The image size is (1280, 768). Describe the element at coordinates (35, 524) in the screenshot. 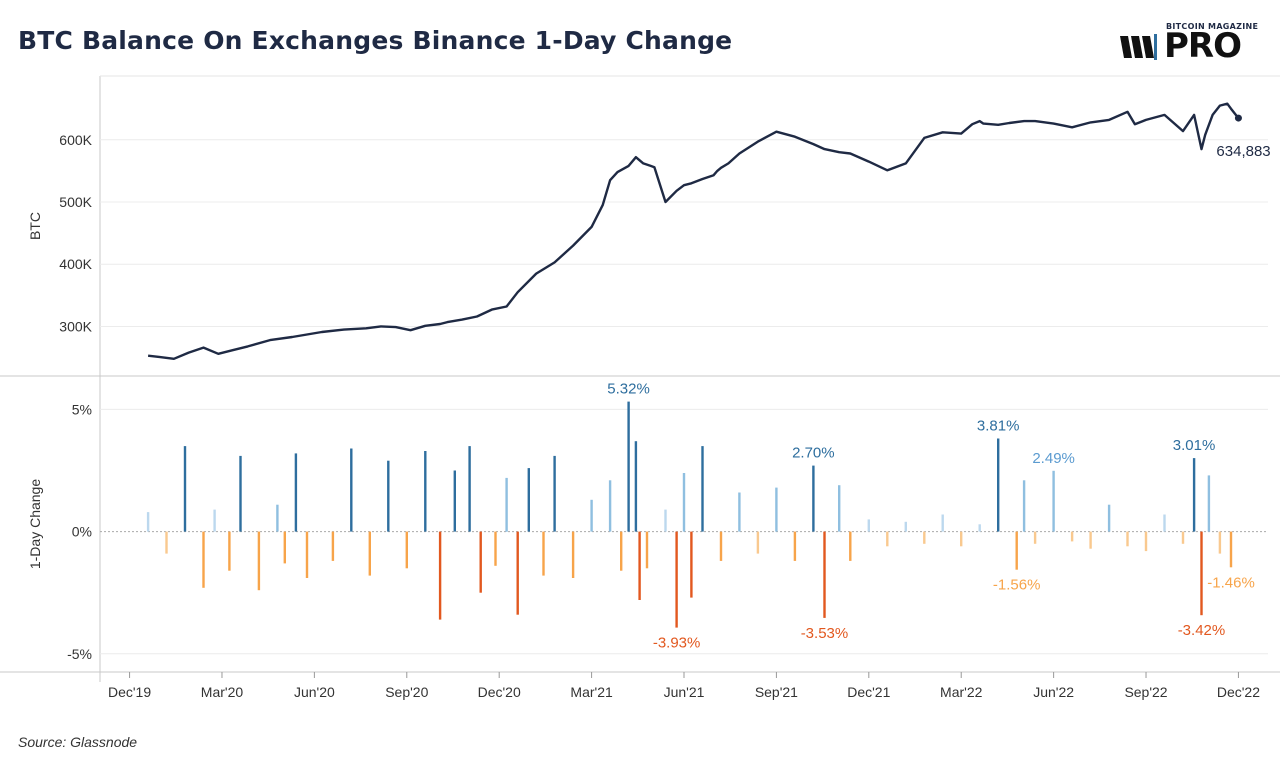

I see `bottom-y-axis-title: 1-Day Change` at that location.